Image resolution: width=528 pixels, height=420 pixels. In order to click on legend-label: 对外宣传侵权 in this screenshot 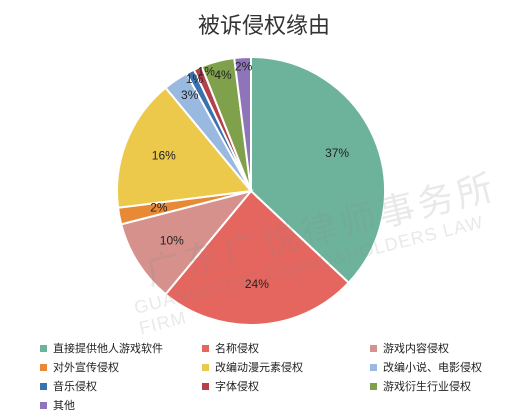, I will do `click(86, 367)`.